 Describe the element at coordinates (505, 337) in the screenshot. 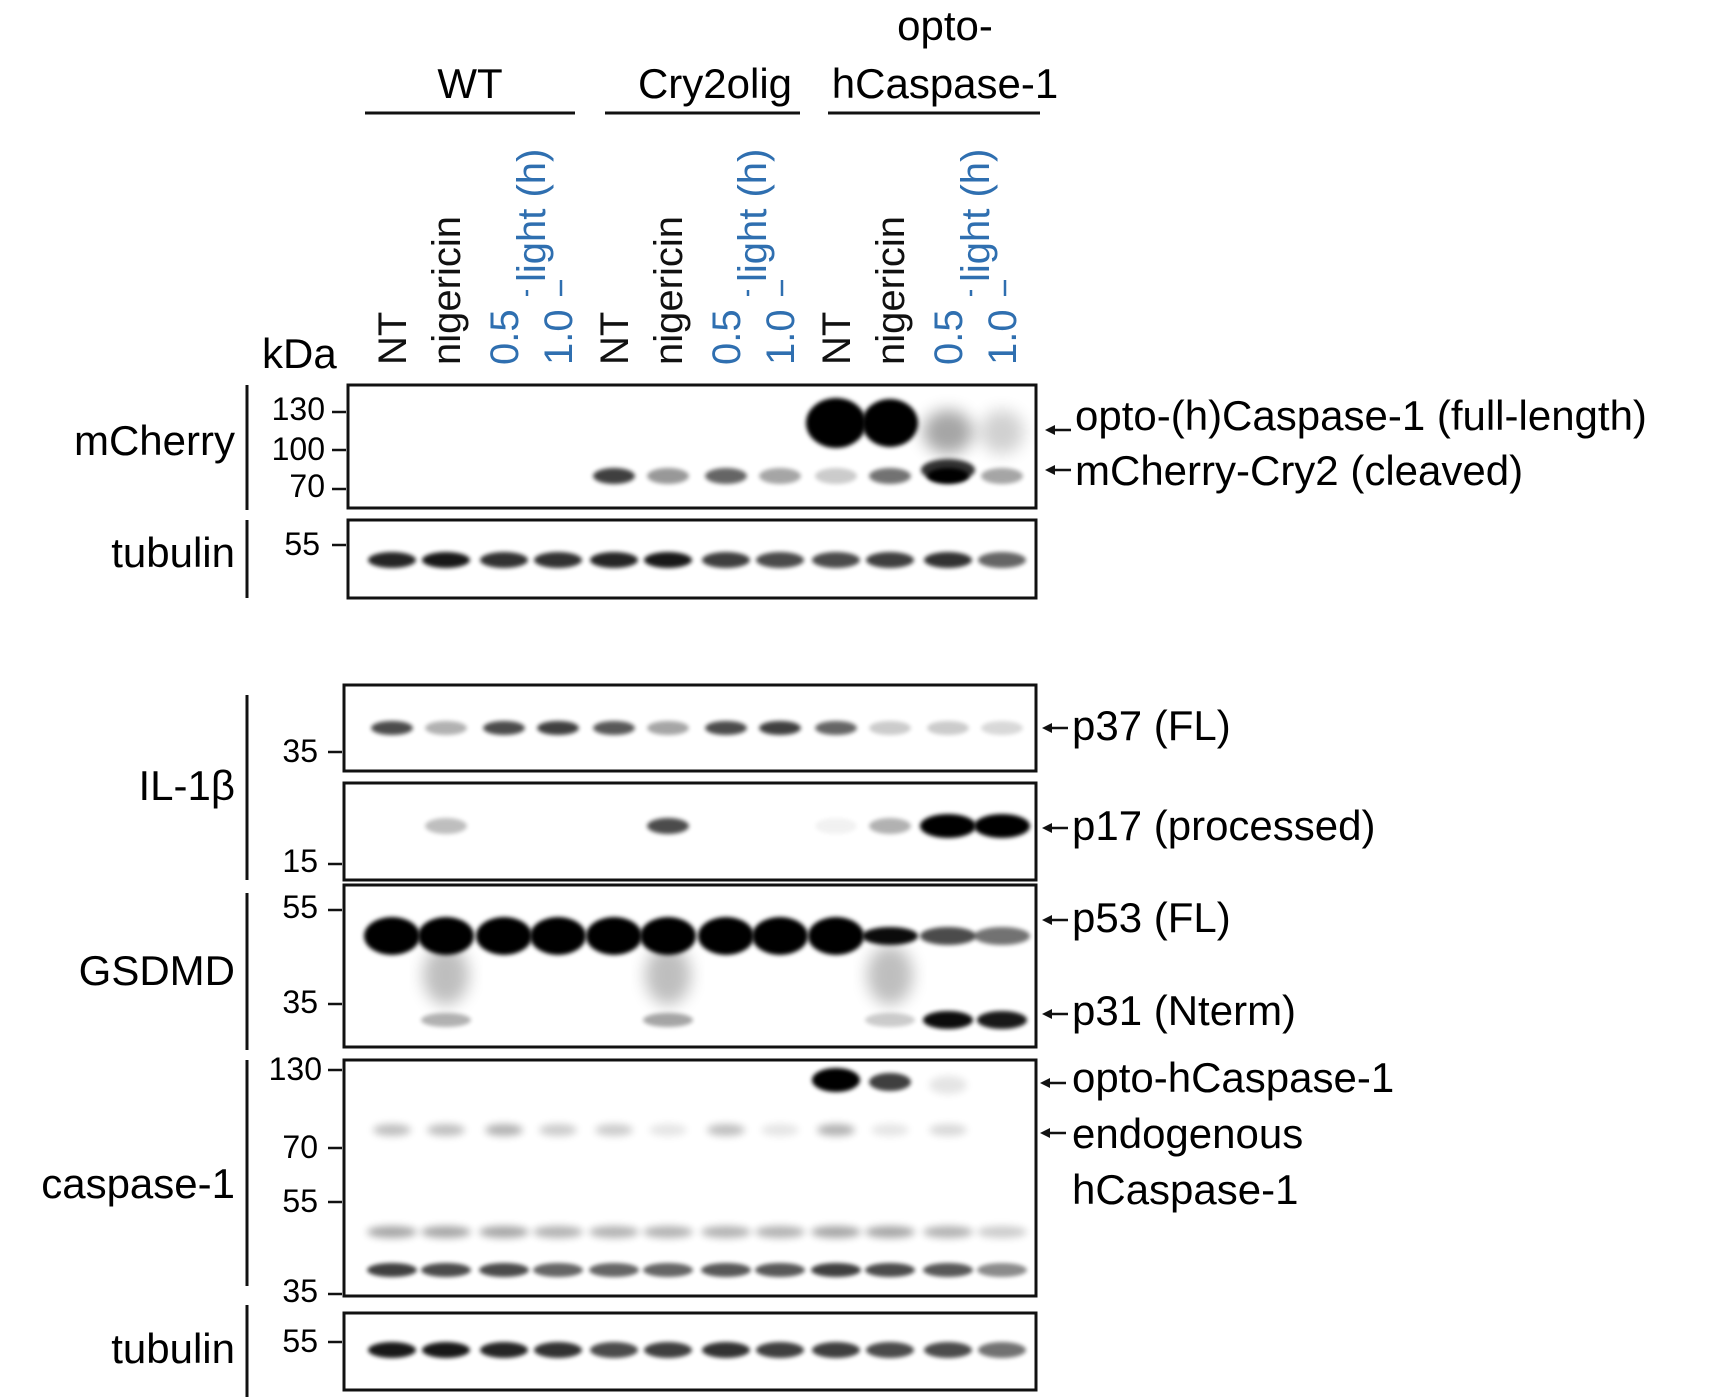

I see `lane-label-2: 0.5` at that location.